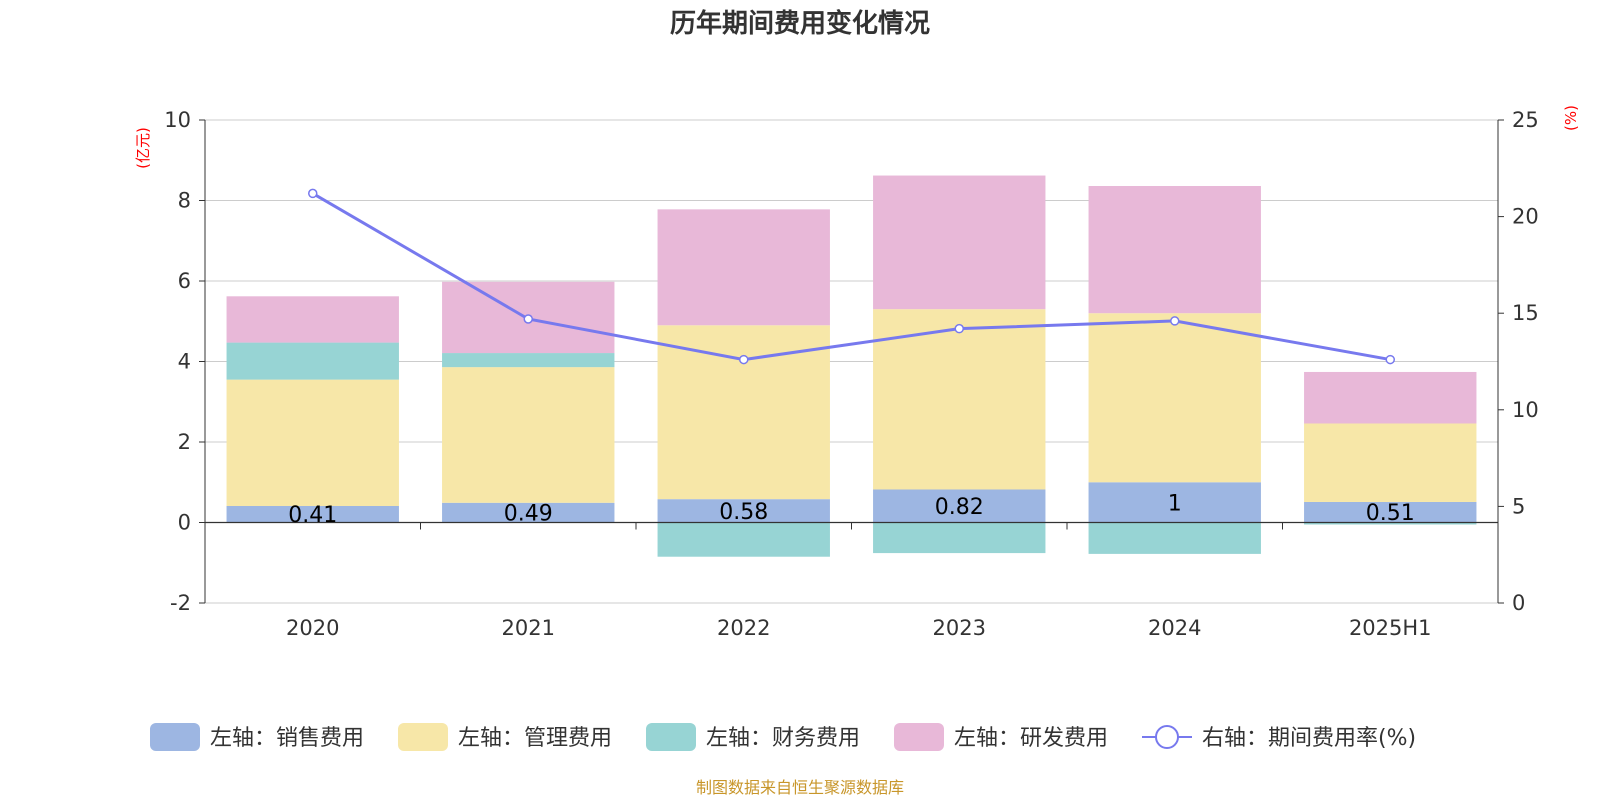  I want to click on left-tick-label: 2, so click(184, 442).